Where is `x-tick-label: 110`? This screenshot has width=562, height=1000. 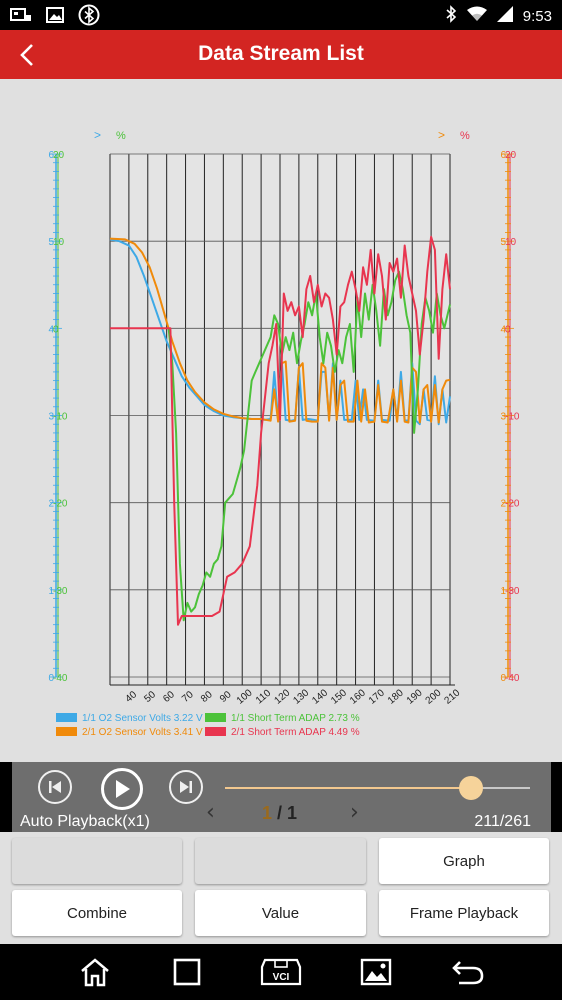 x-tick-label: 110 is located at coordinates (264, 696).